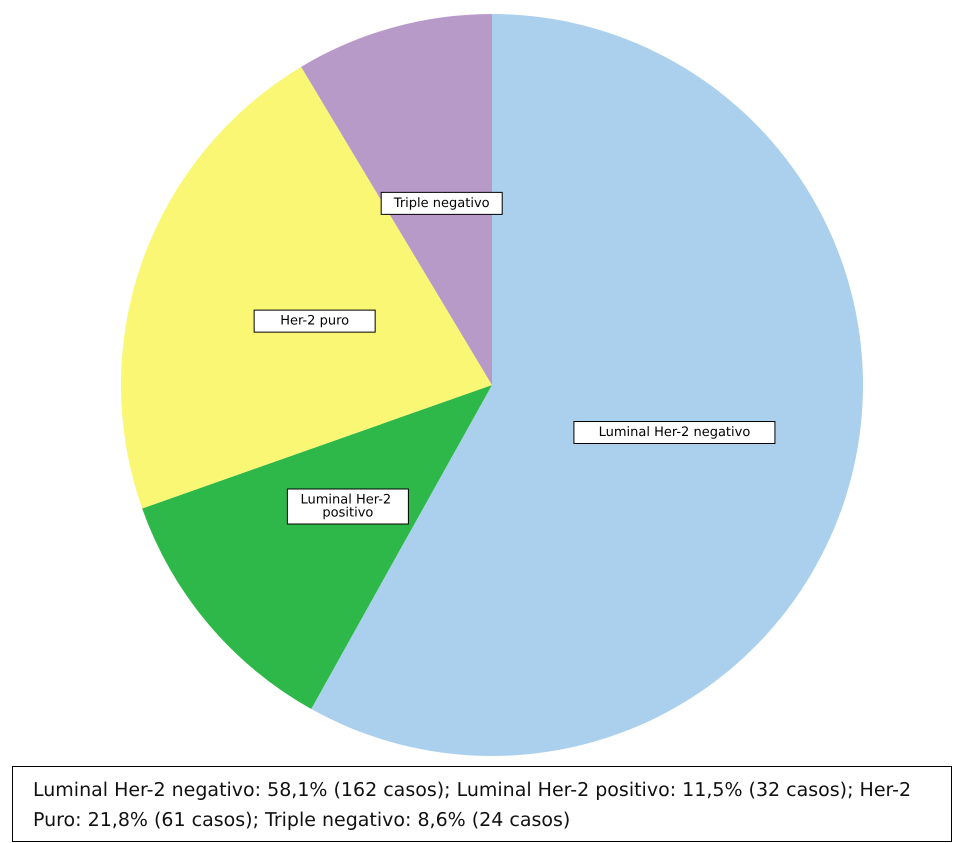  Describe the element at coordinates (315, 321) in the screenshot. I see `slice-label: Her-2 puro` at that location.